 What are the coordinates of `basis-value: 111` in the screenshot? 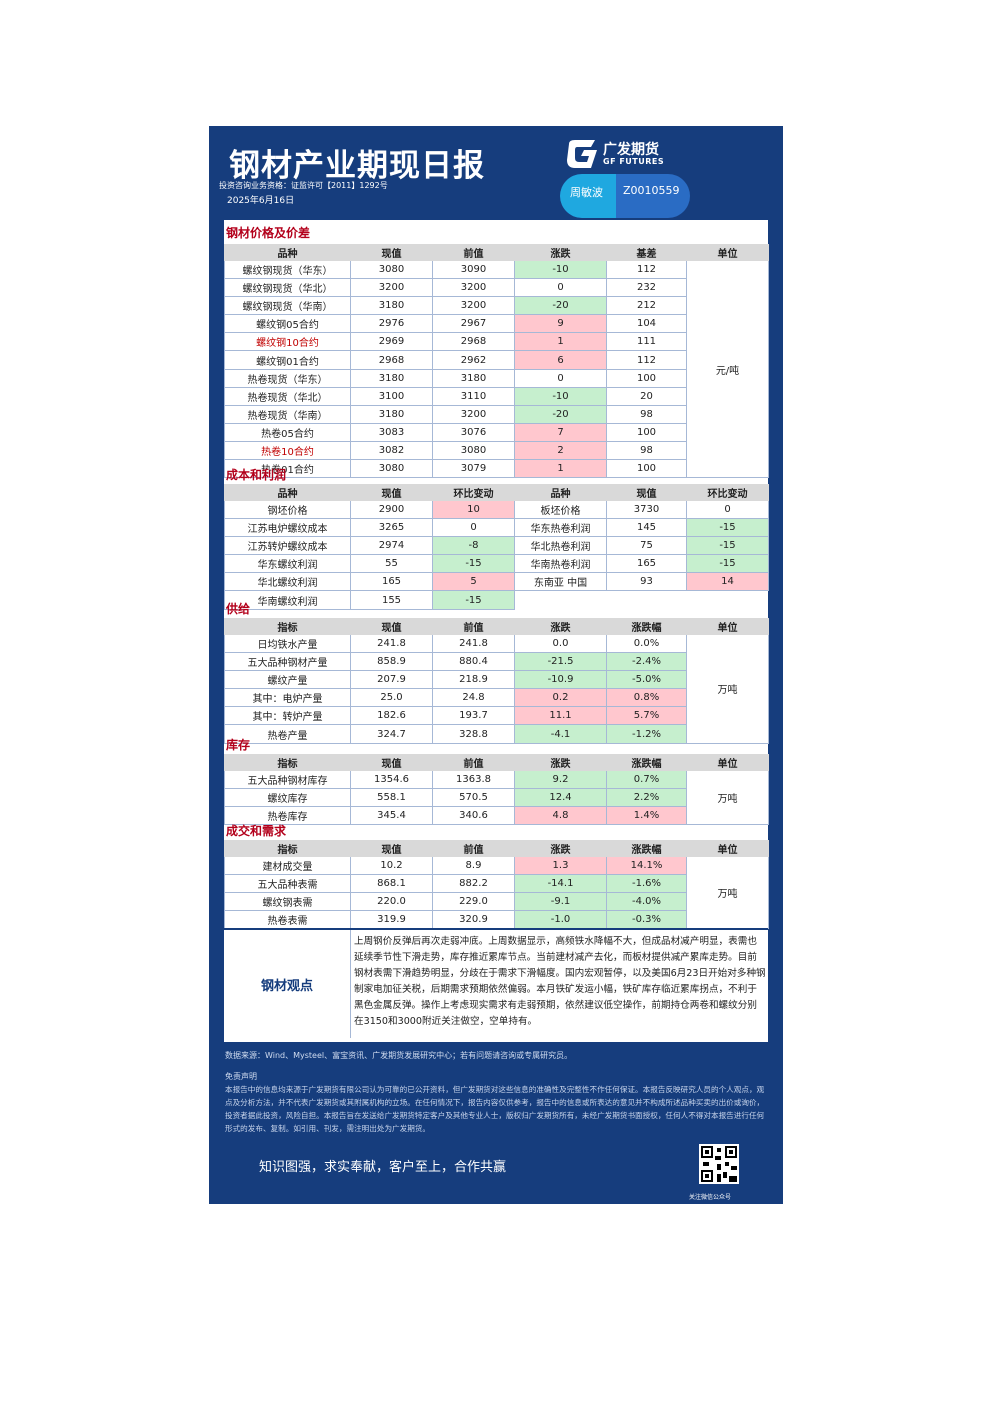 It's located at (646, 342).